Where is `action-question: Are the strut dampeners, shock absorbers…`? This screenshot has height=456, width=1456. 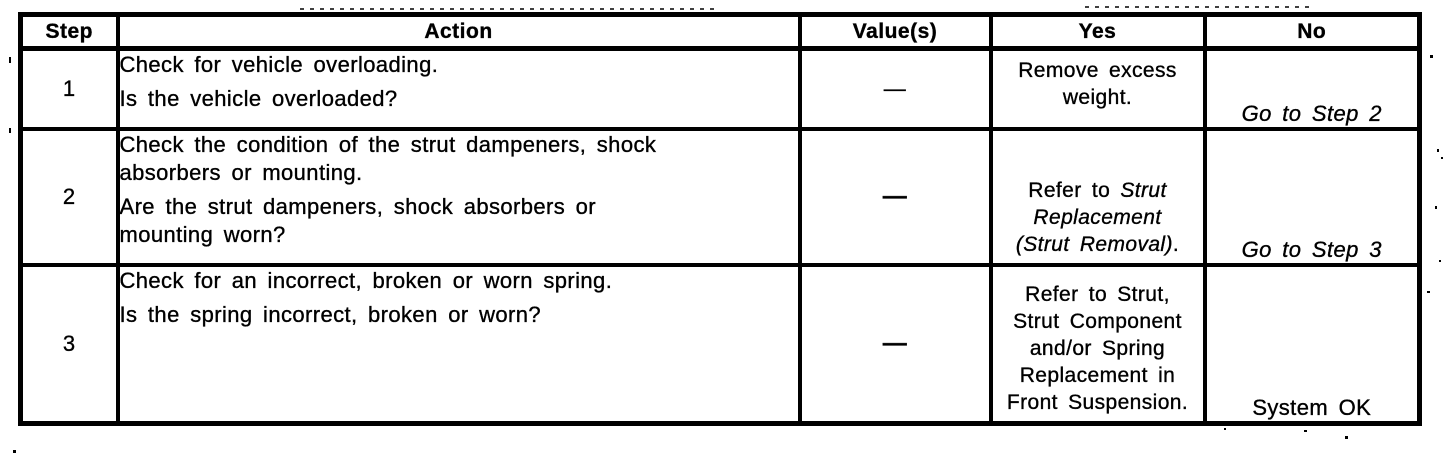
action-question: Are the strut dampeners, shock absorbers… is located at coordinates (358, 220).